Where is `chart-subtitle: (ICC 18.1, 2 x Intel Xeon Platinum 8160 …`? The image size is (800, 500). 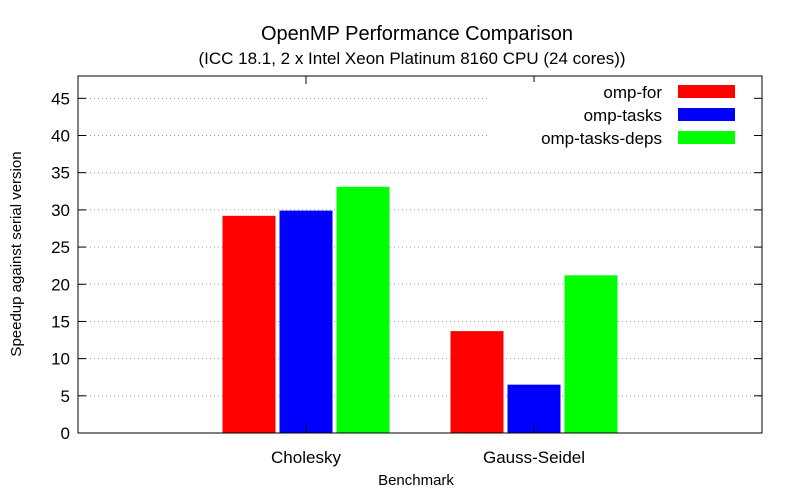 chart-subtitle: (ICC 18.1, 2 x Intel Xeon Platinum 8160 … is located at coordinates (411, 58).